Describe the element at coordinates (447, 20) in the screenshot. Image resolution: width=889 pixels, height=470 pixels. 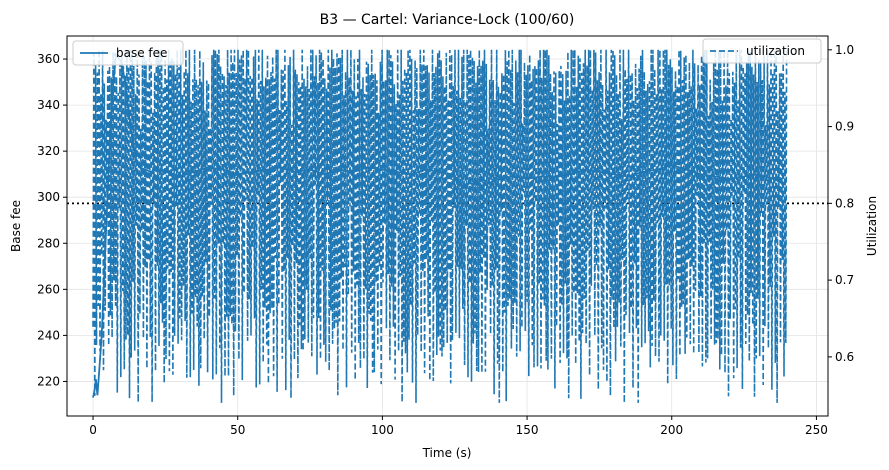
I see `chart-title: B3 — Cartel: Variance-Lock (100/60)` at that location.